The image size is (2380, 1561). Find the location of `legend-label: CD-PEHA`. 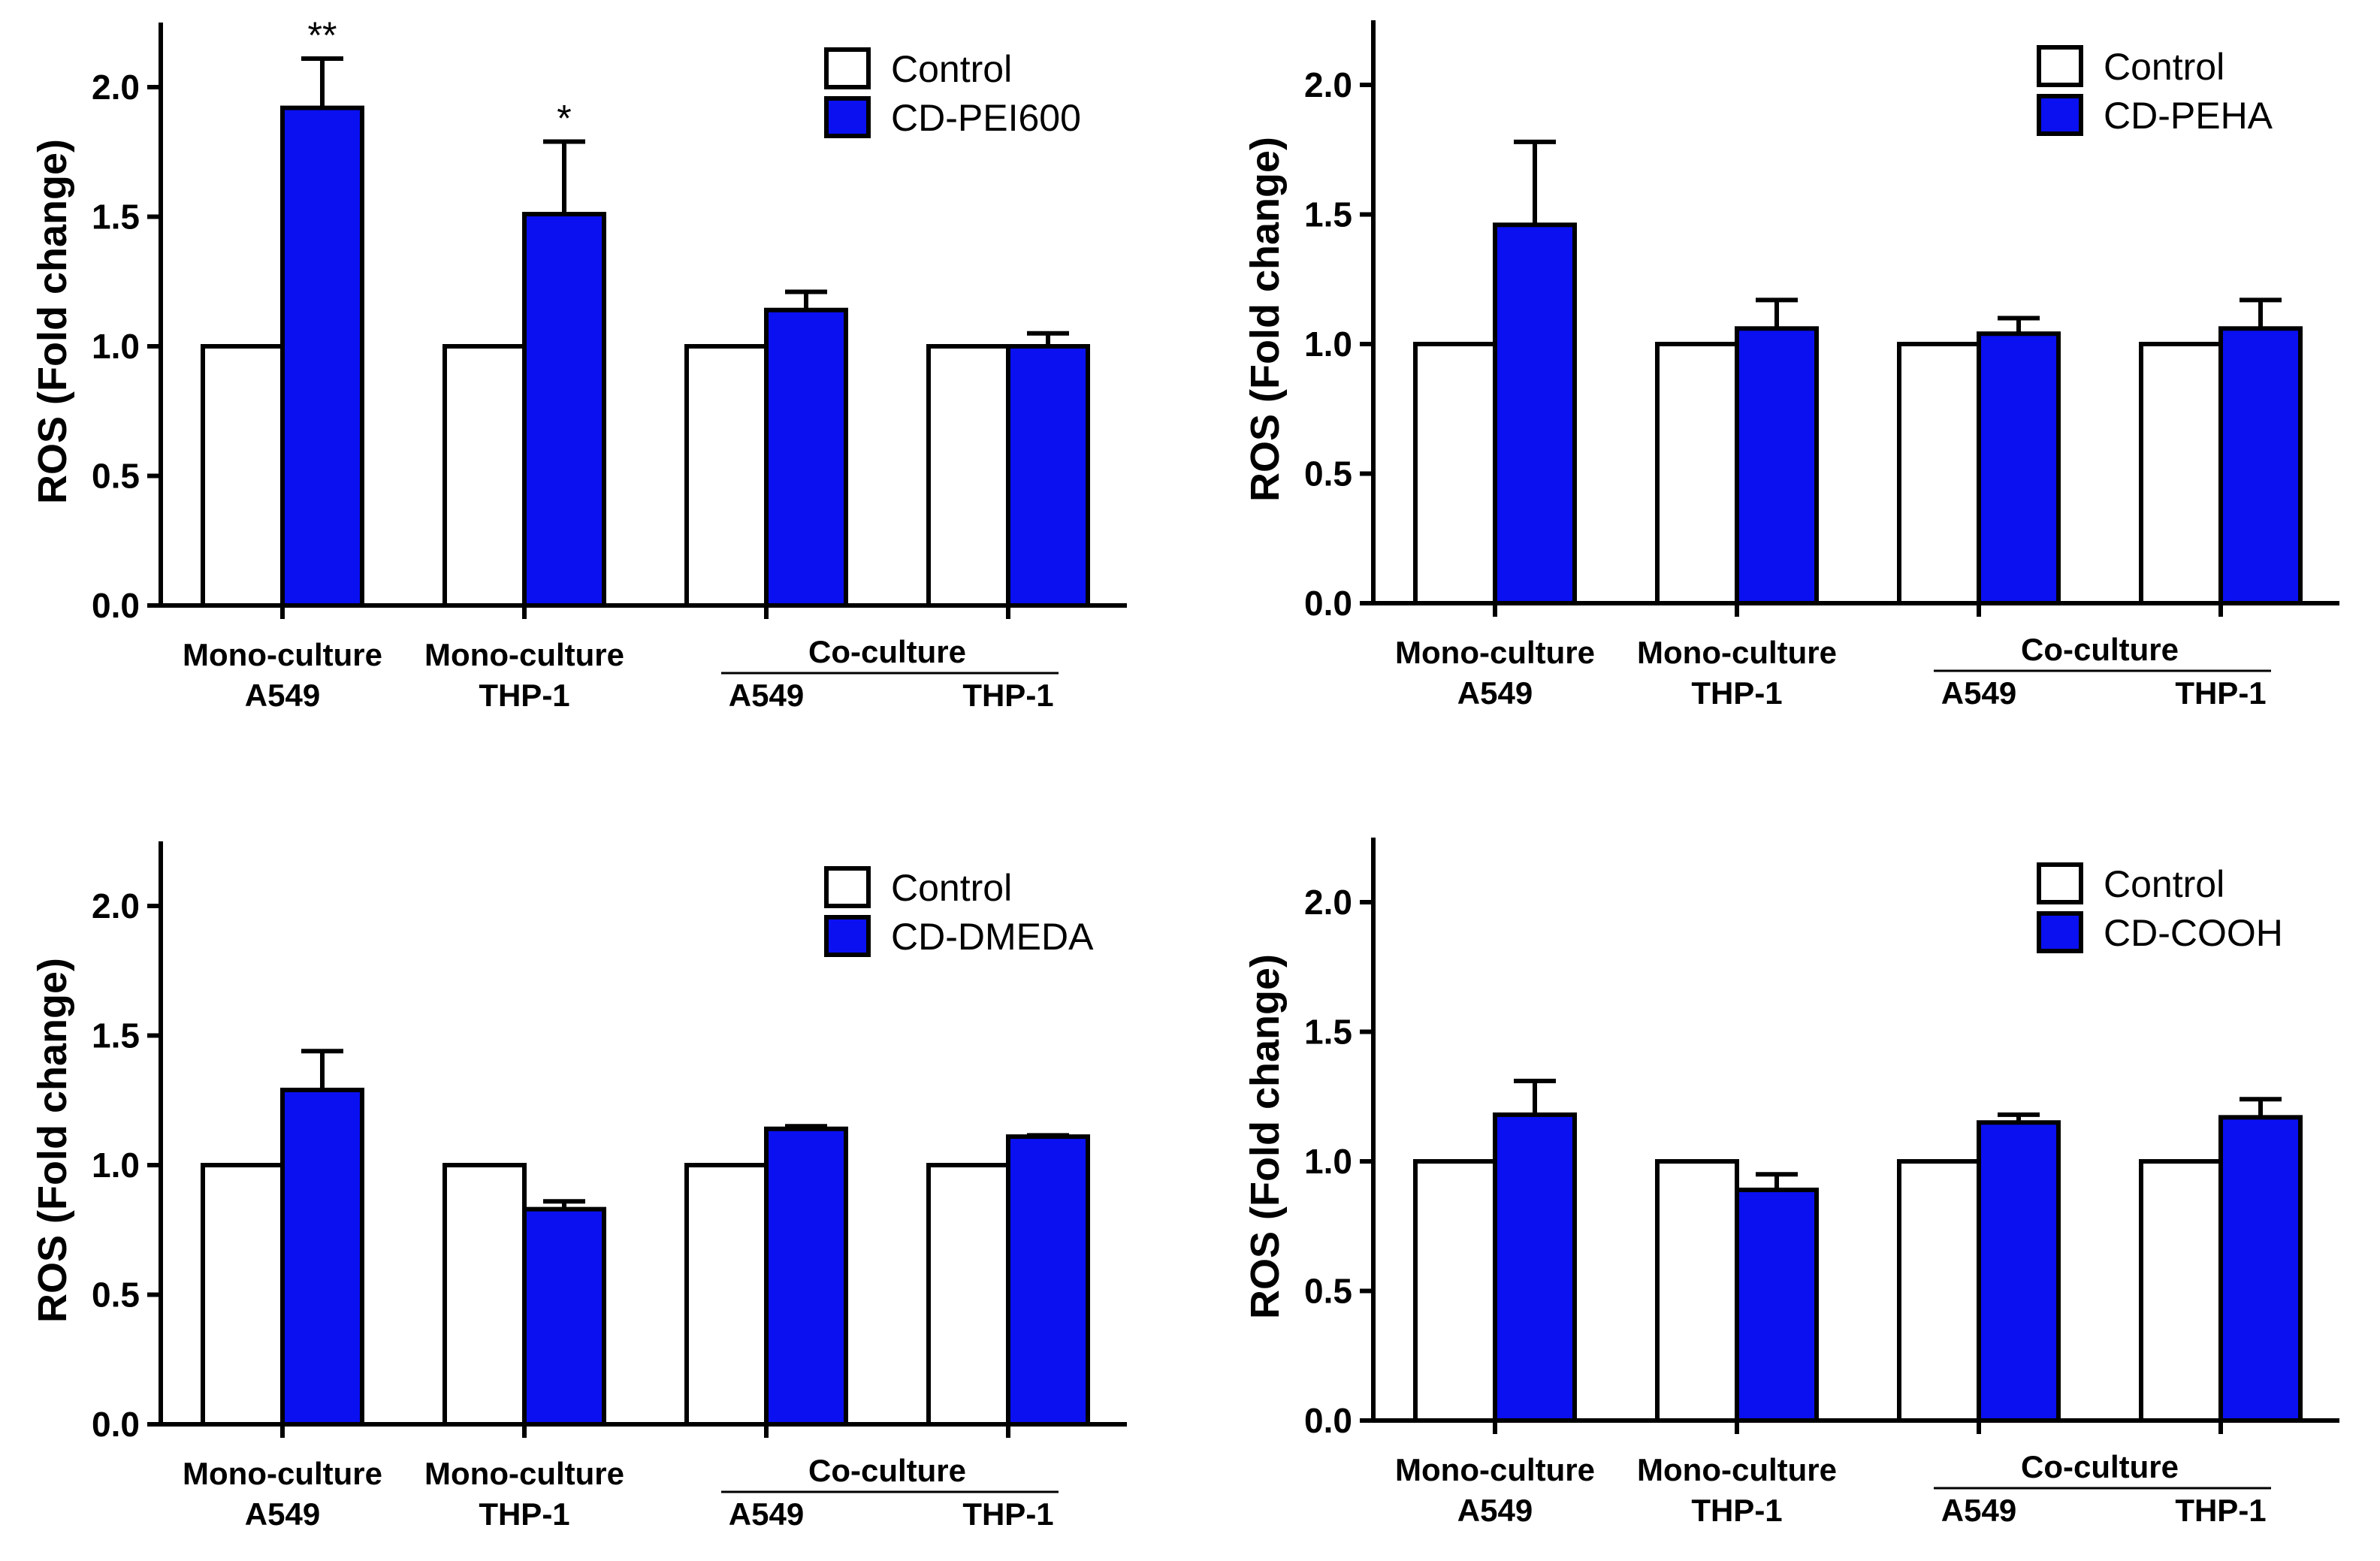

legend-label: CD-PEHA is located at coordinates (2188, 116).